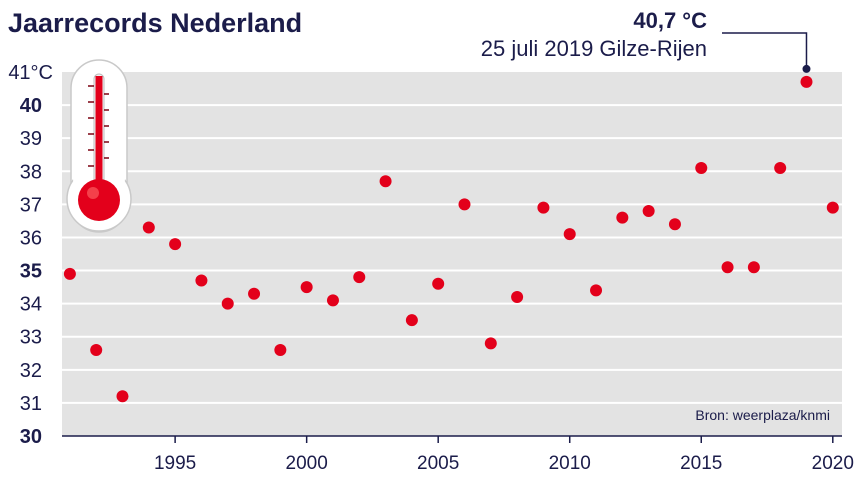 This screenshot has width=854, height=480. What do you see at coordinates (701, 463) in the screenshot?
I see `x-tick-label: 2015` at bounding box center [701, 463].